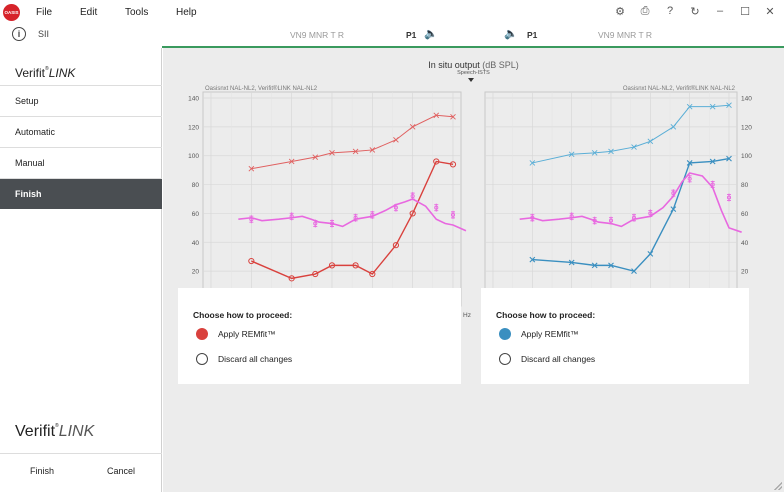 This screenshot has height=492, width=784. I want to click on chevron-down-icon, so click(471, 80).